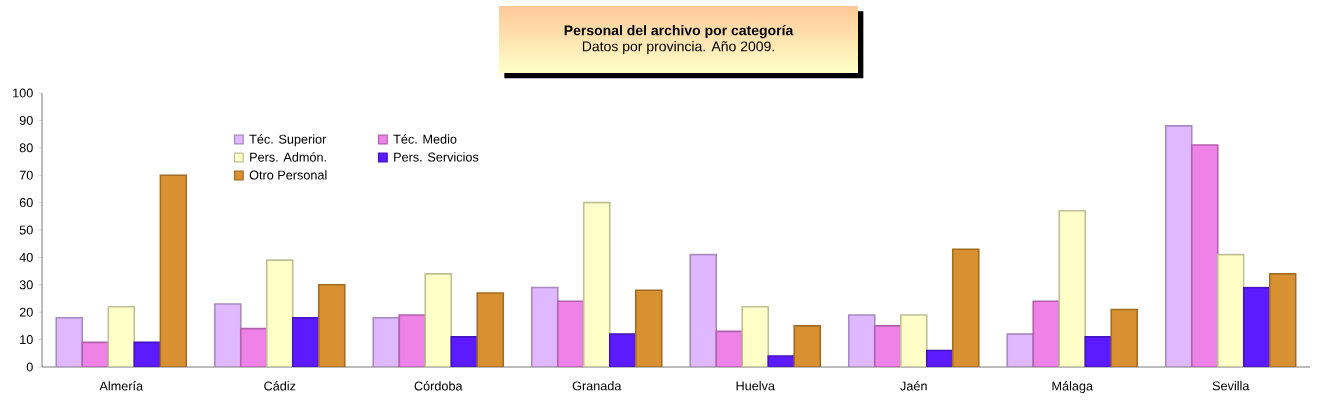 The height and width of the screenshot is (401, 1320). Describe the element at coordinates (26, 285) in the screenshot. I see `y-tick-label: 30` at that location.